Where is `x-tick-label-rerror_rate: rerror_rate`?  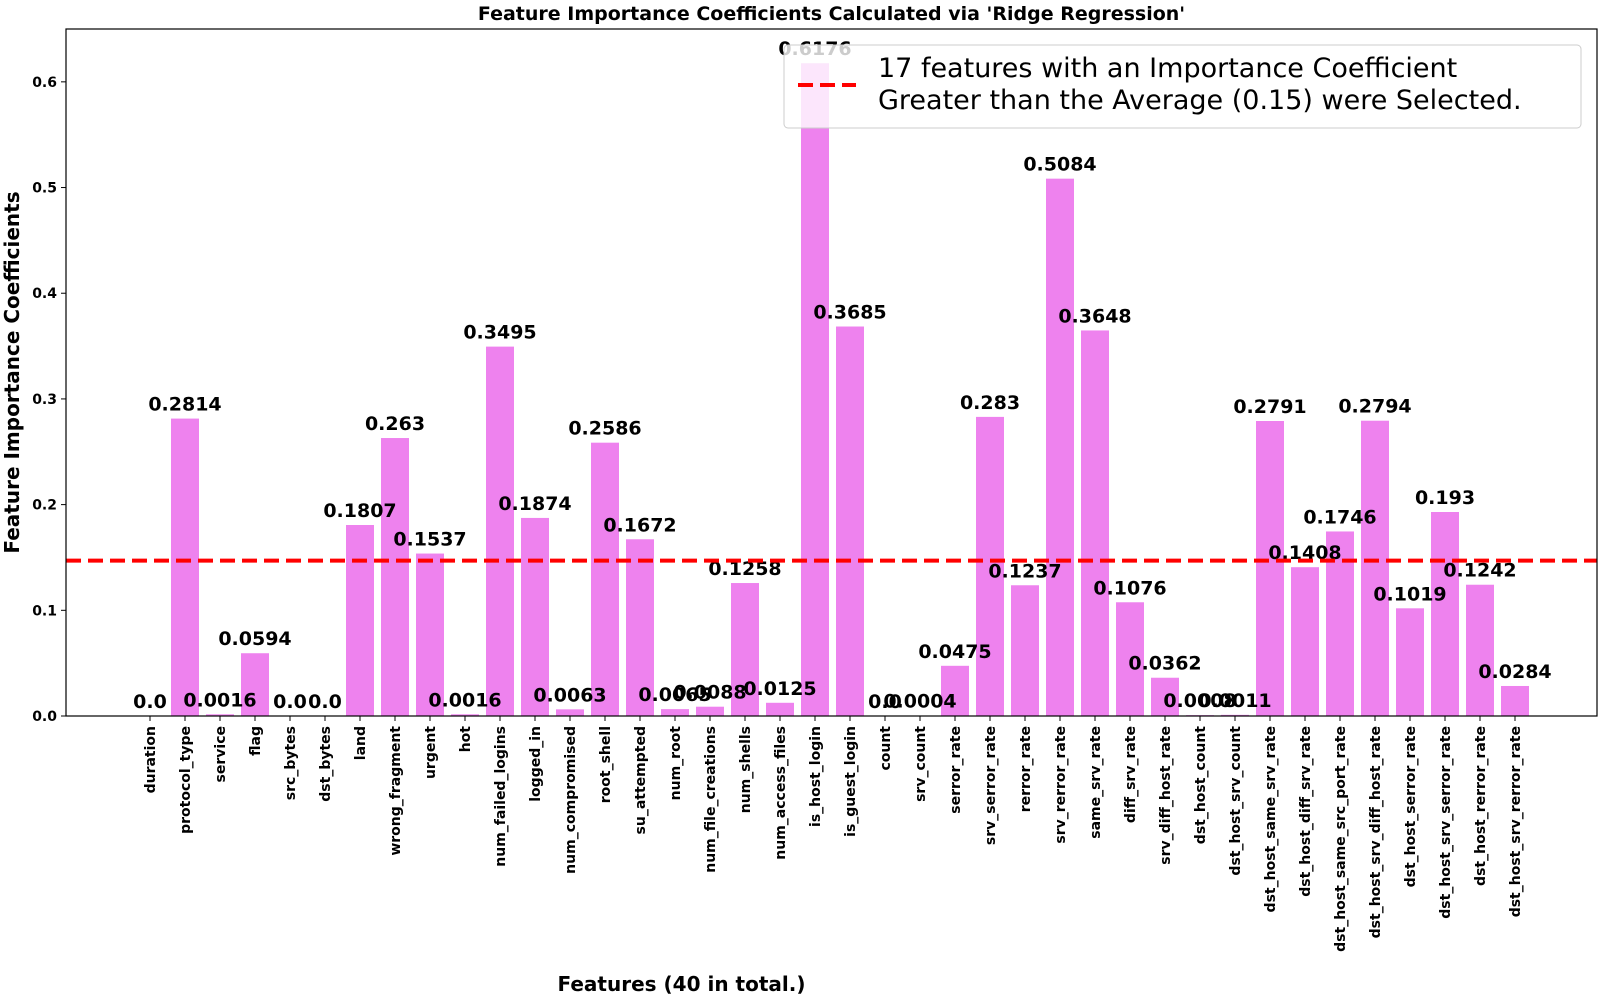
x-tick-label-rerror_rate: rerror_rate is located at coordinates (1026, 769).